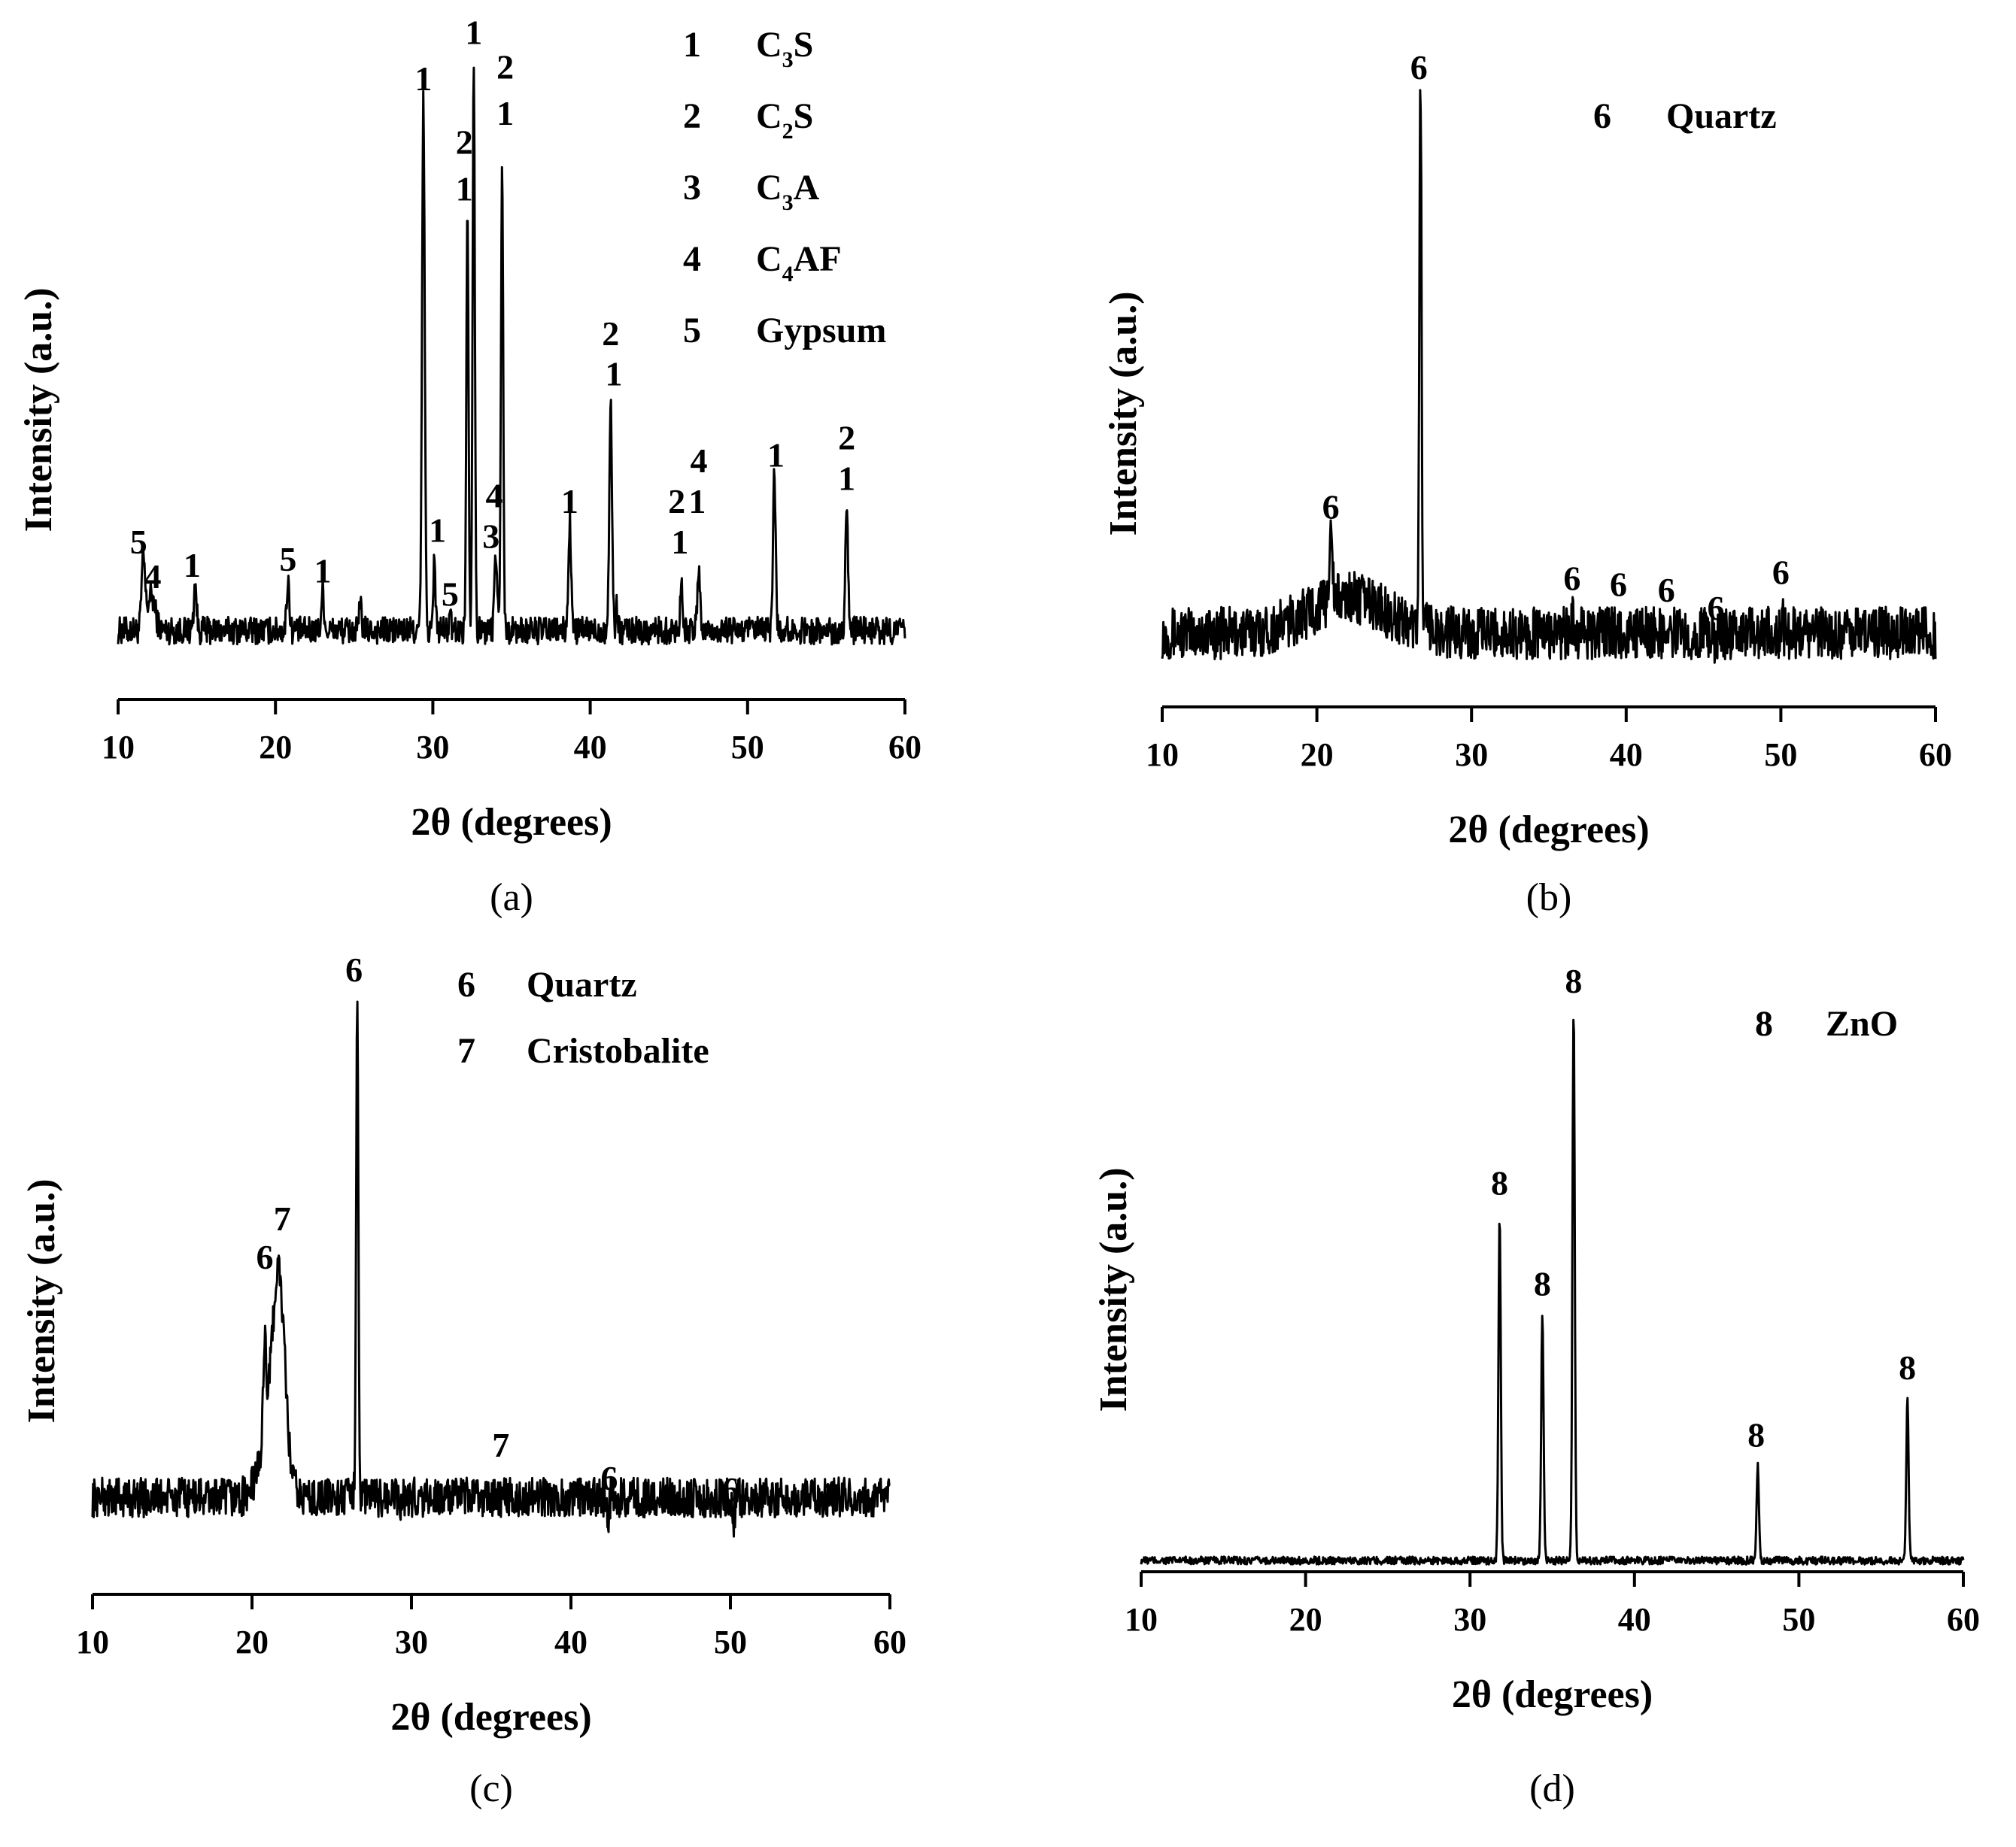 This screenshot has height=1847, width=2016. Describe the element at coordinates (490, 536) in the screenshot. I see `peak-label: 3` at that location.